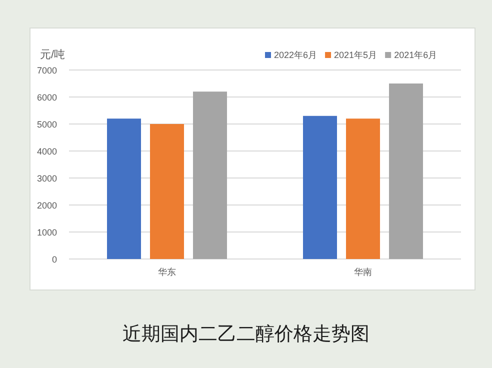 The image size is (492, 368). What do you see at coordinates (246, 334) in the screenshot?
I see `text: 近期国内二乙二醇价格走势图` at bounding box center [246, 334].